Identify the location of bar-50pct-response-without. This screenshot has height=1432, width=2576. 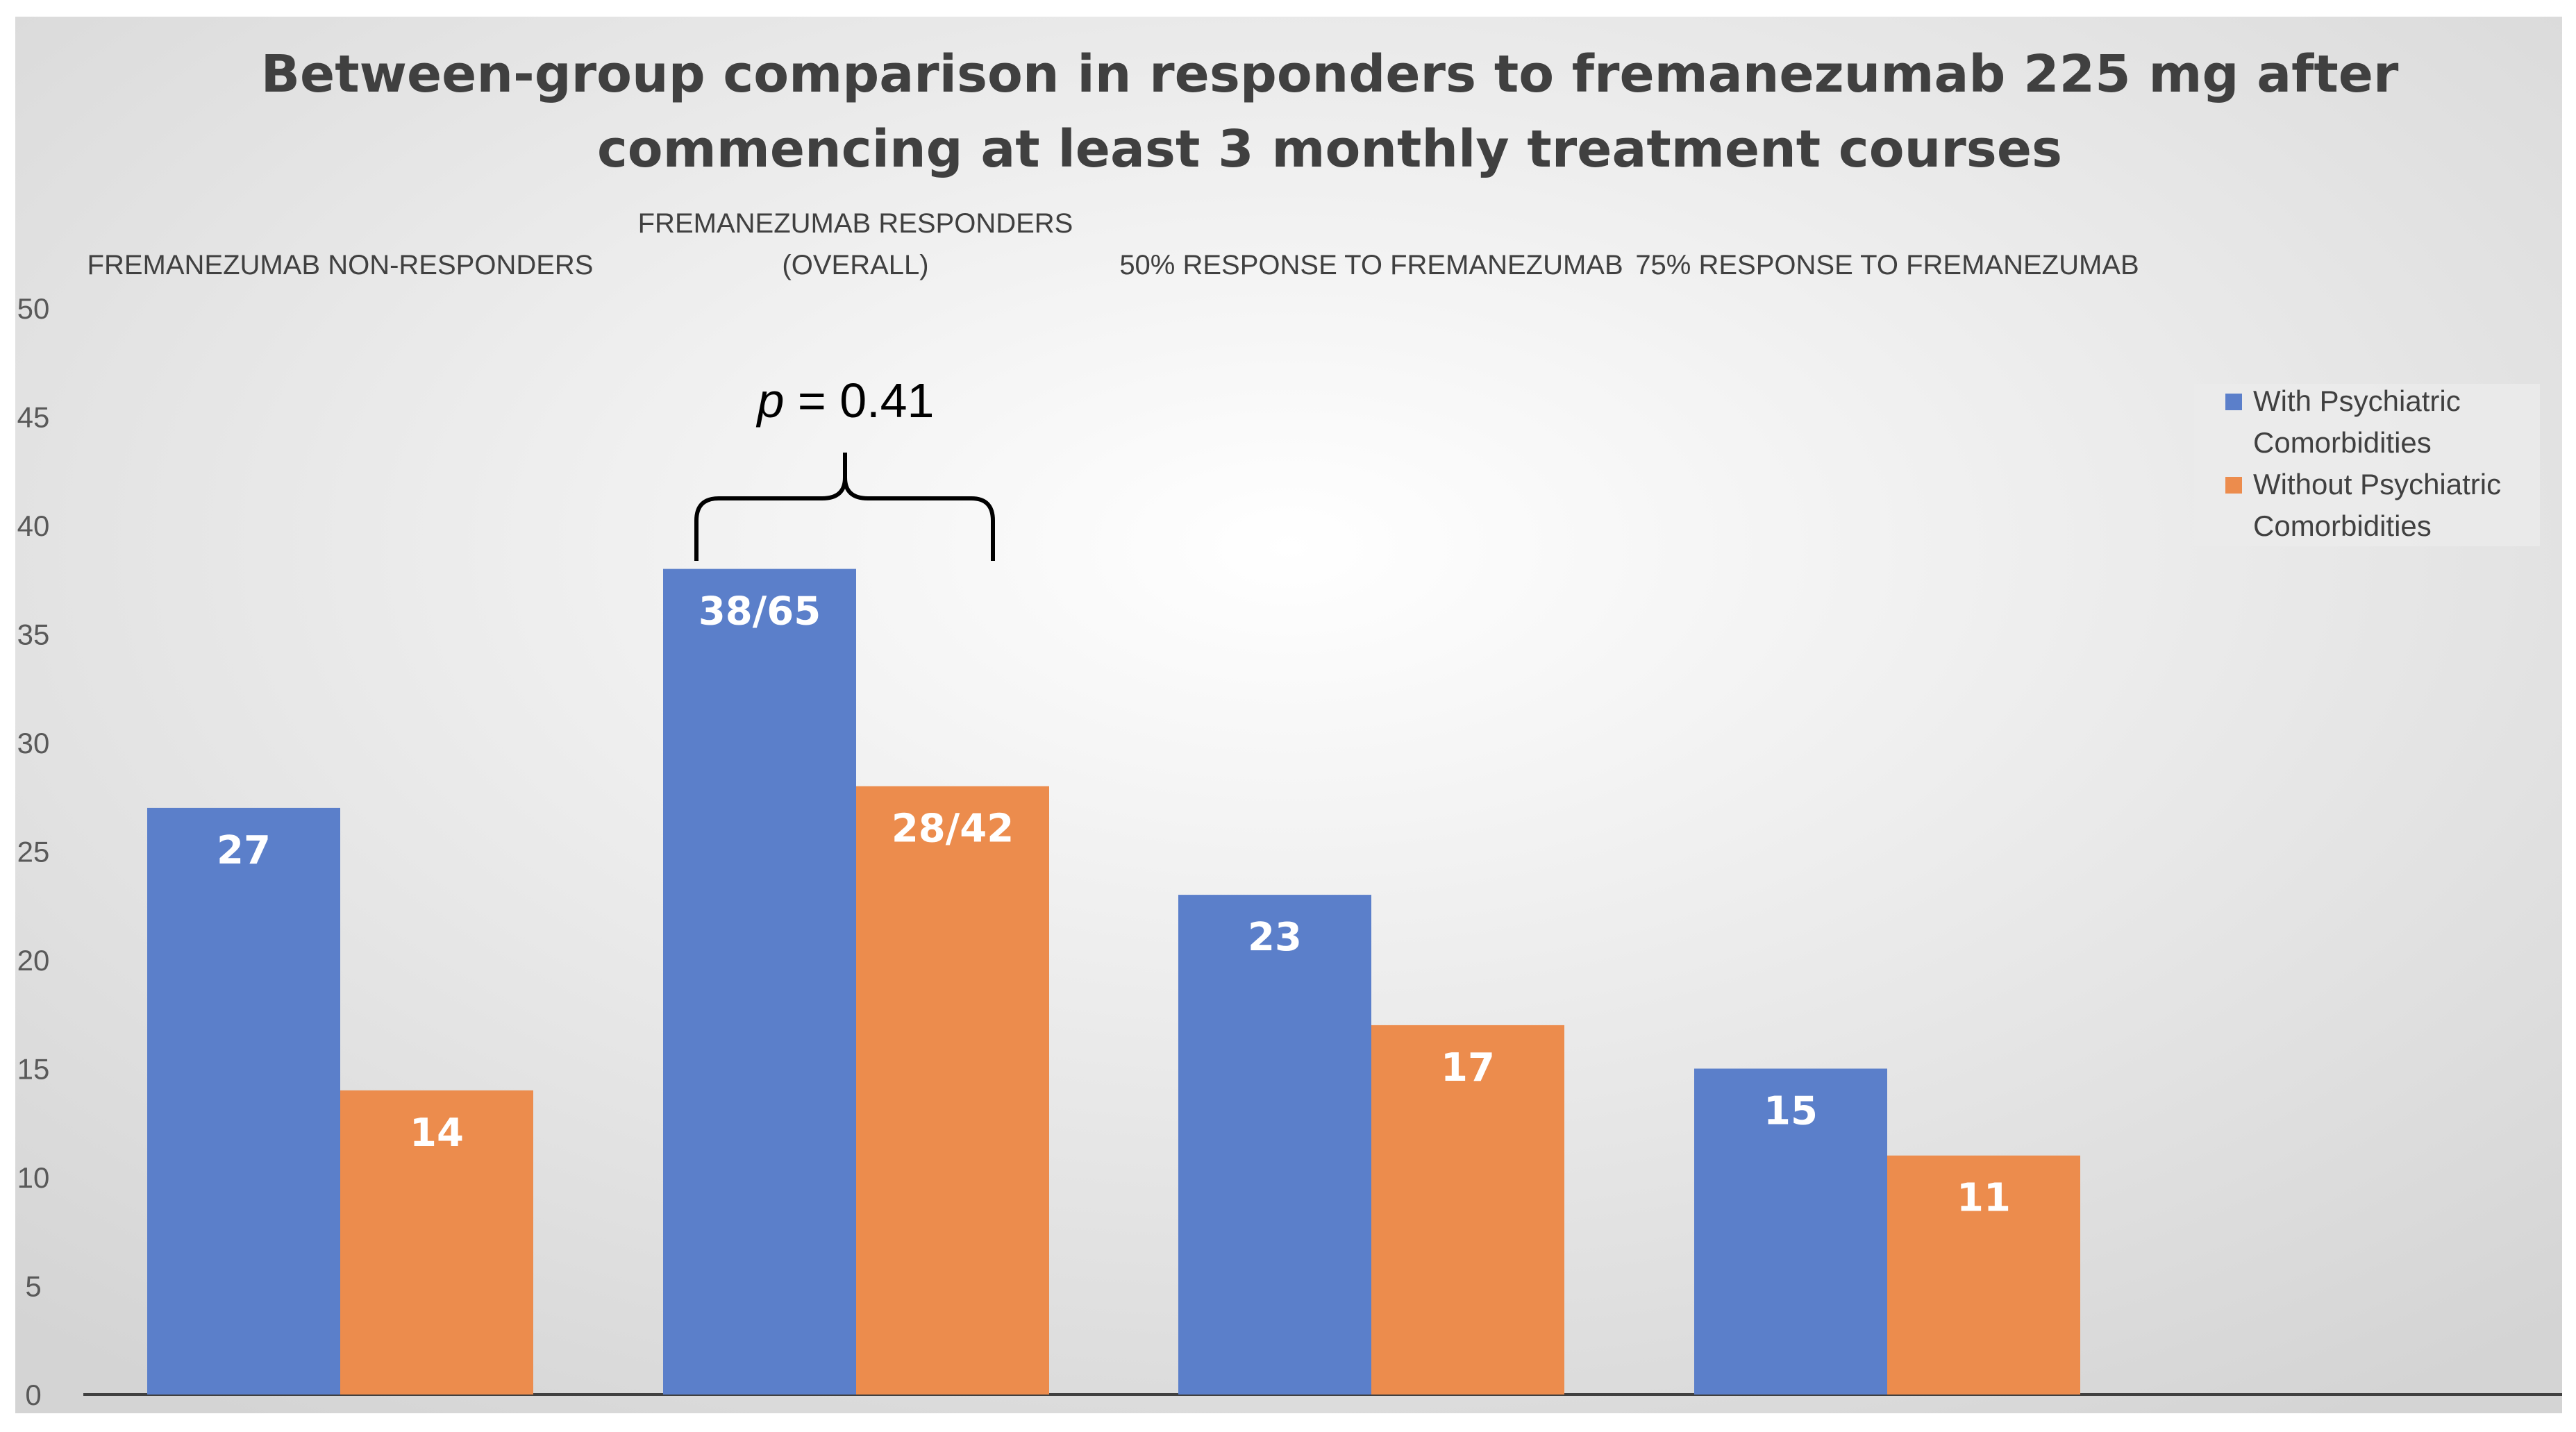
(1467, 1210).